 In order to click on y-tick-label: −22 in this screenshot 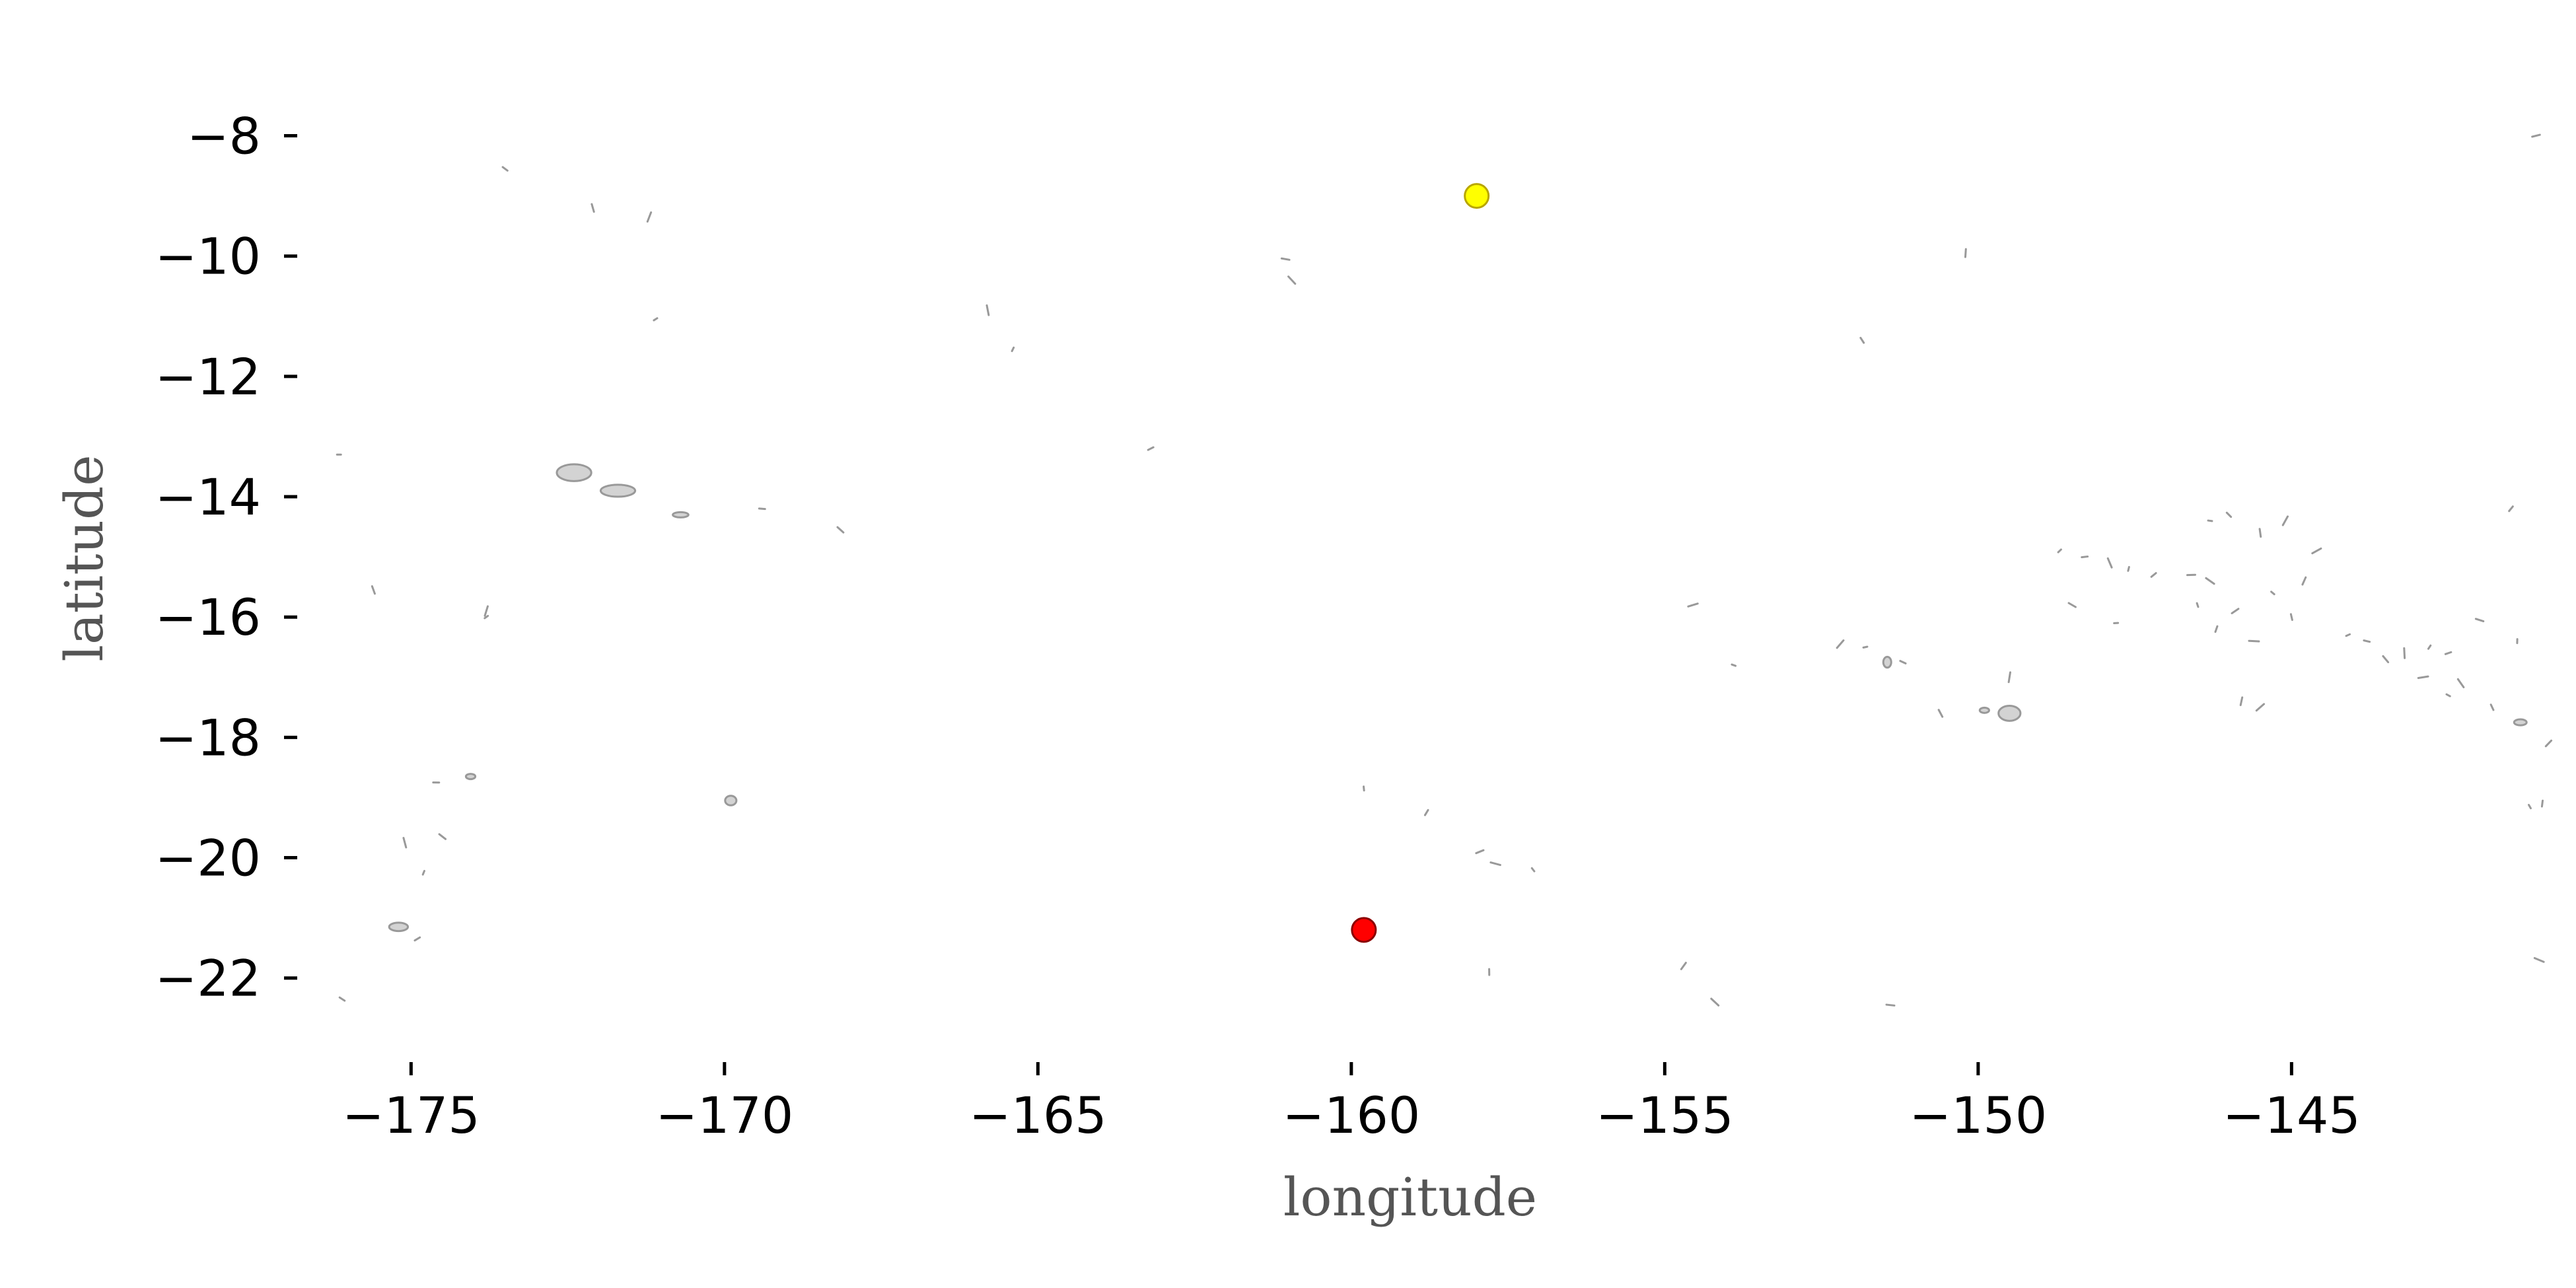, I will do `click(208, 978)`.